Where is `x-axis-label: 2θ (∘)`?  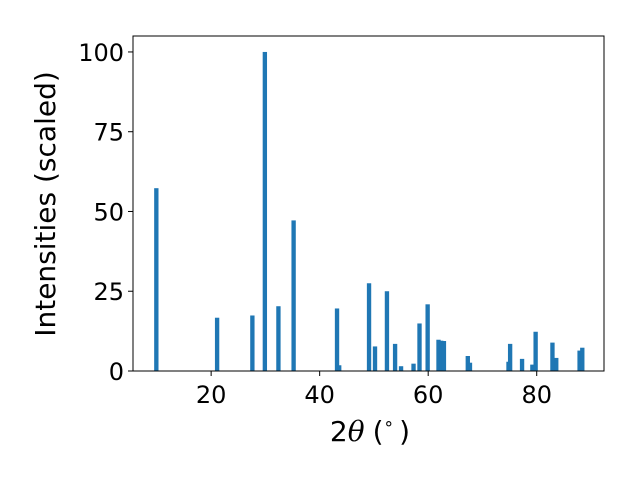 x-axis-label: 2θ (∘) is located at coordinates (370, 431).